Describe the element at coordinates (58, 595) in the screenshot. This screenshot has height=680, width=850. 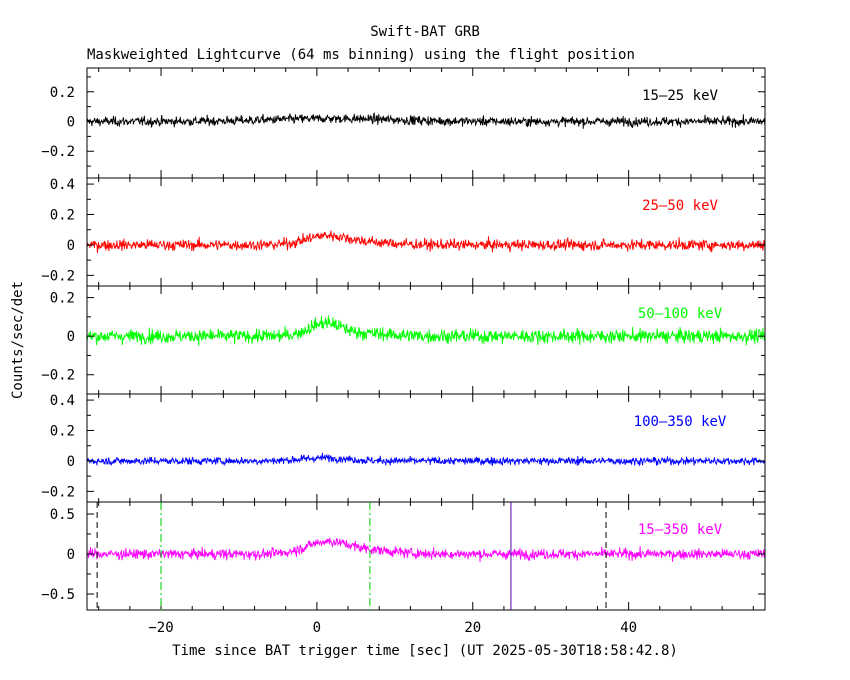
I see `y-tick-label: −0.5` at that location.